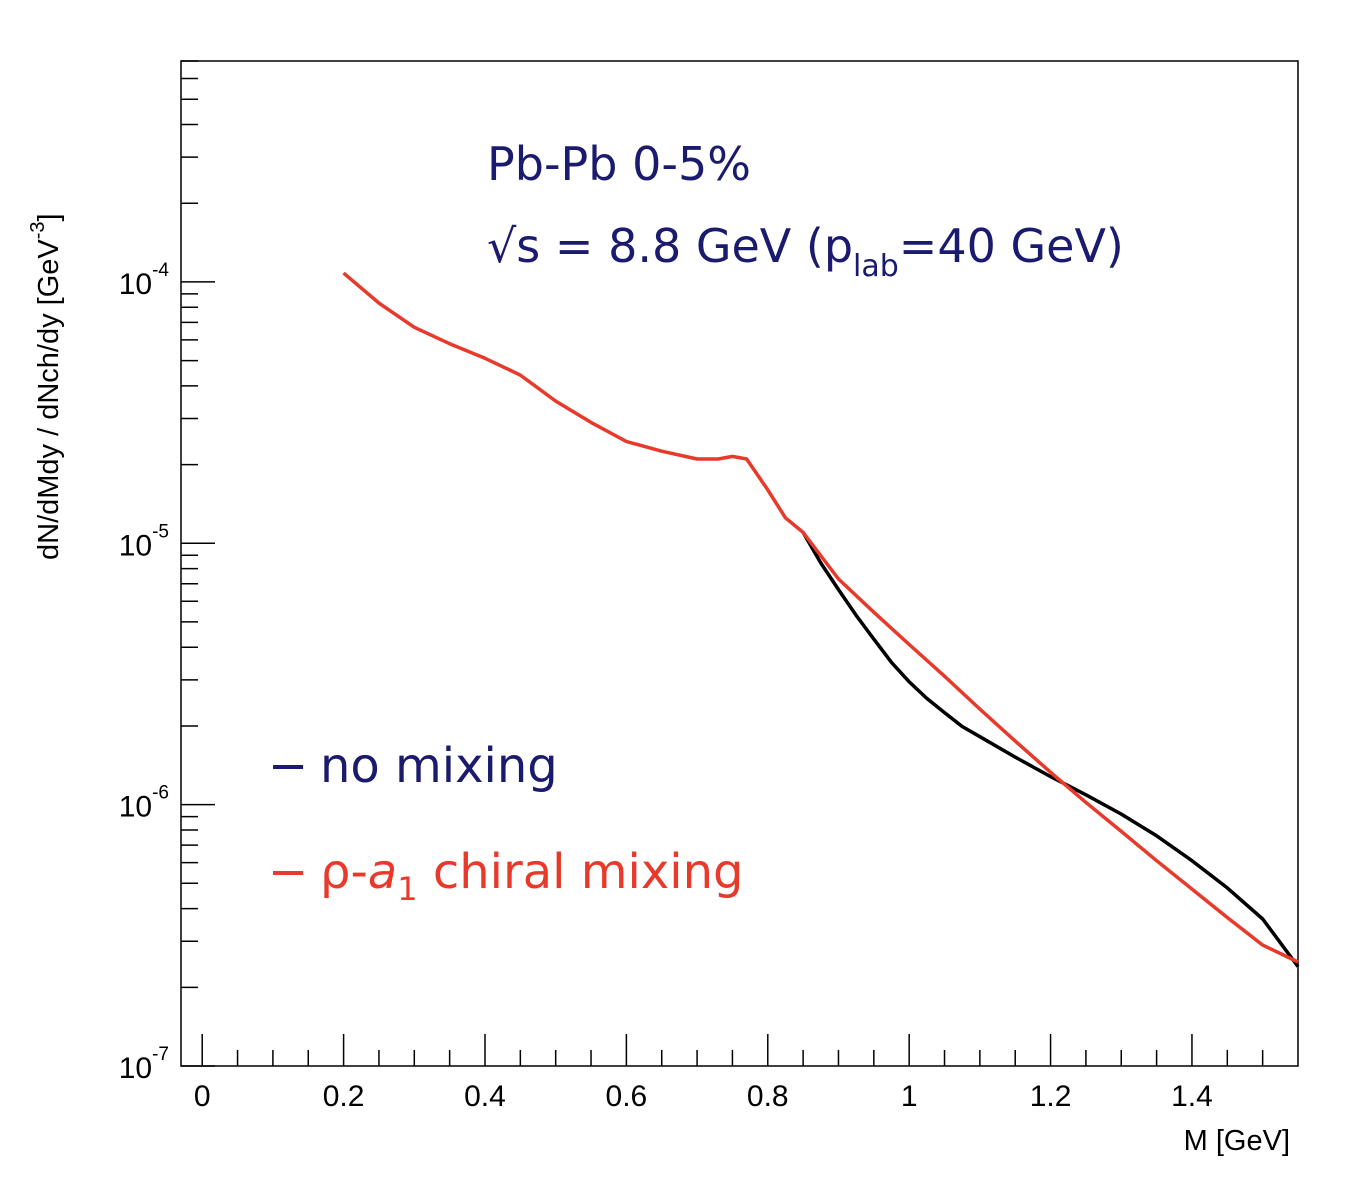 The height and width of the screenshot is (1184, 1358). Describe the element at coordinates (581, 872) in the screenshot. I see `legend-label-chiral-suffix: chiral mixing` at that location.